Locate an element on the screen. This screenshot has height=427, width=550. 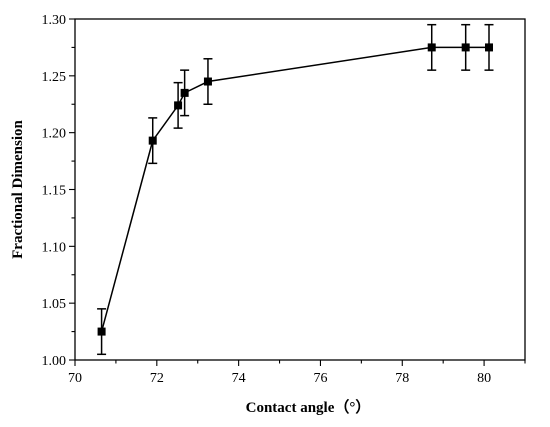
x-tick-label: 80 is located at coordinates (484, 378).